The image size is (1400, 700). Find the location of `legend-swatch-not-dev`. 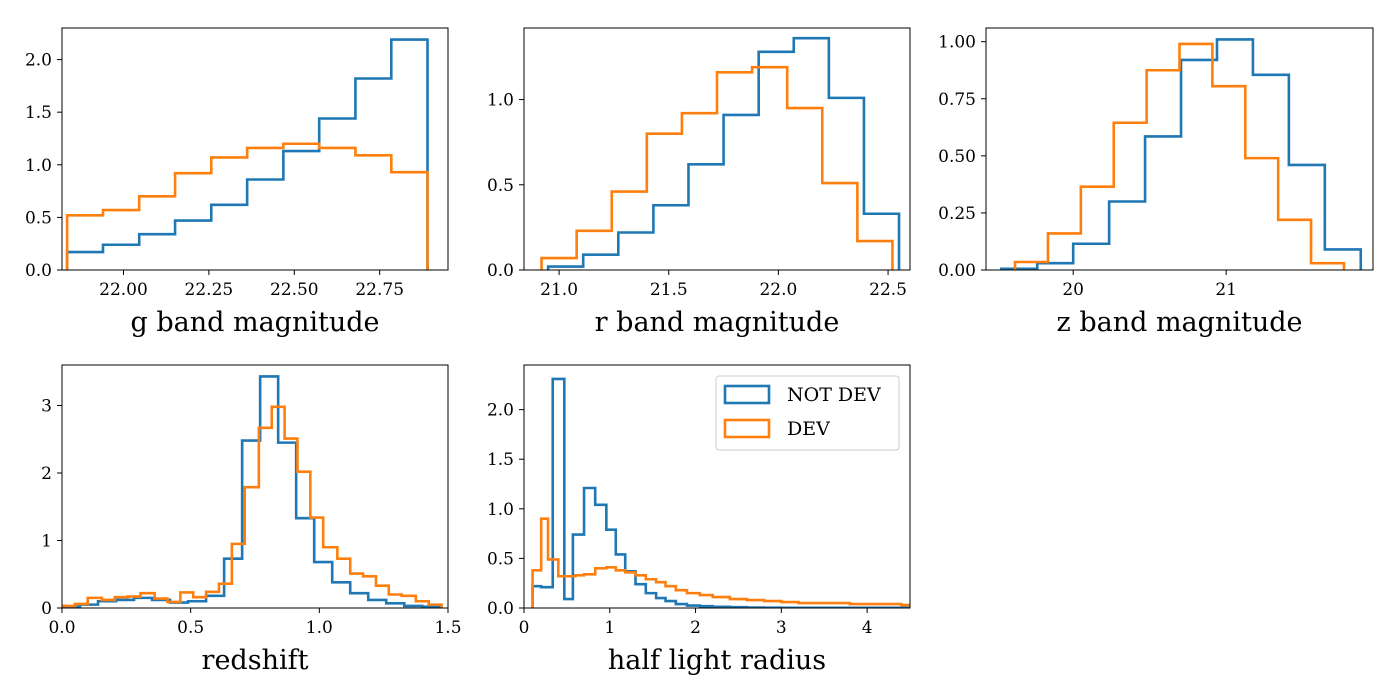

legend-swatch-not-dev is located at coordinates (747, 394).